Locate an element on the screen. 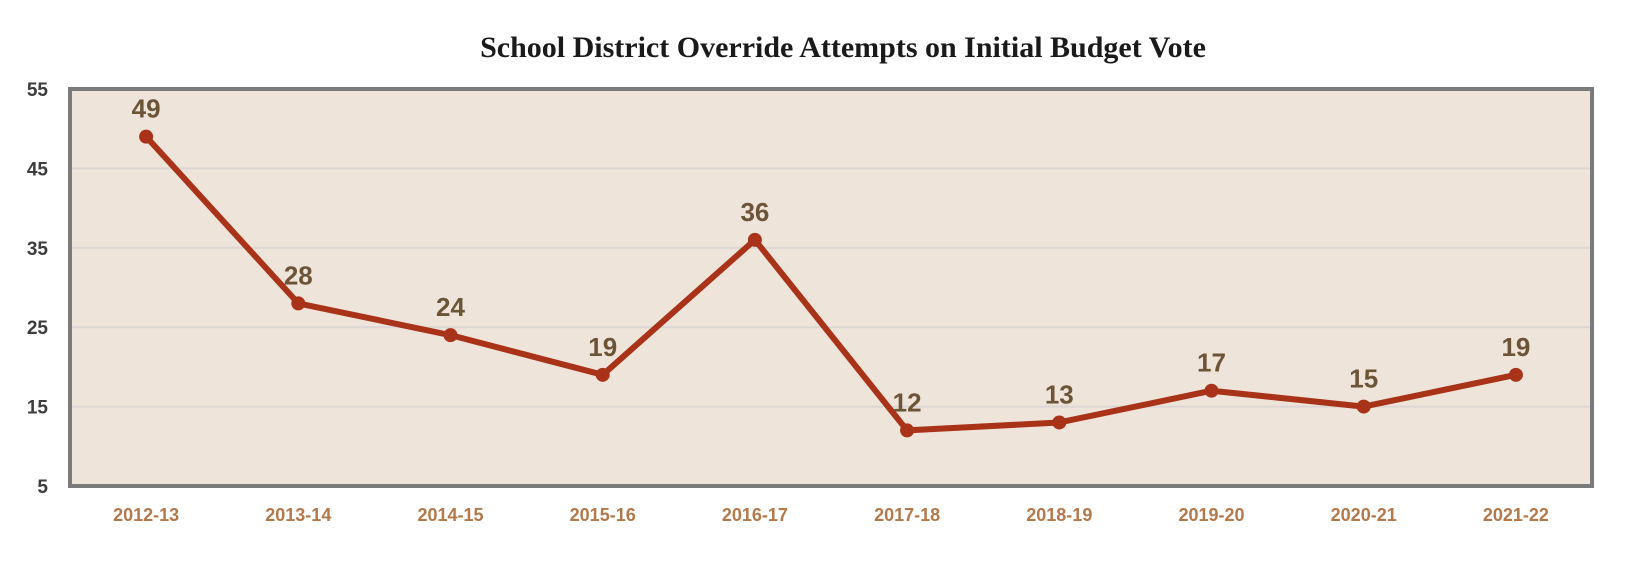  y-tick-label: 45 is located at coordinates (38, 169).